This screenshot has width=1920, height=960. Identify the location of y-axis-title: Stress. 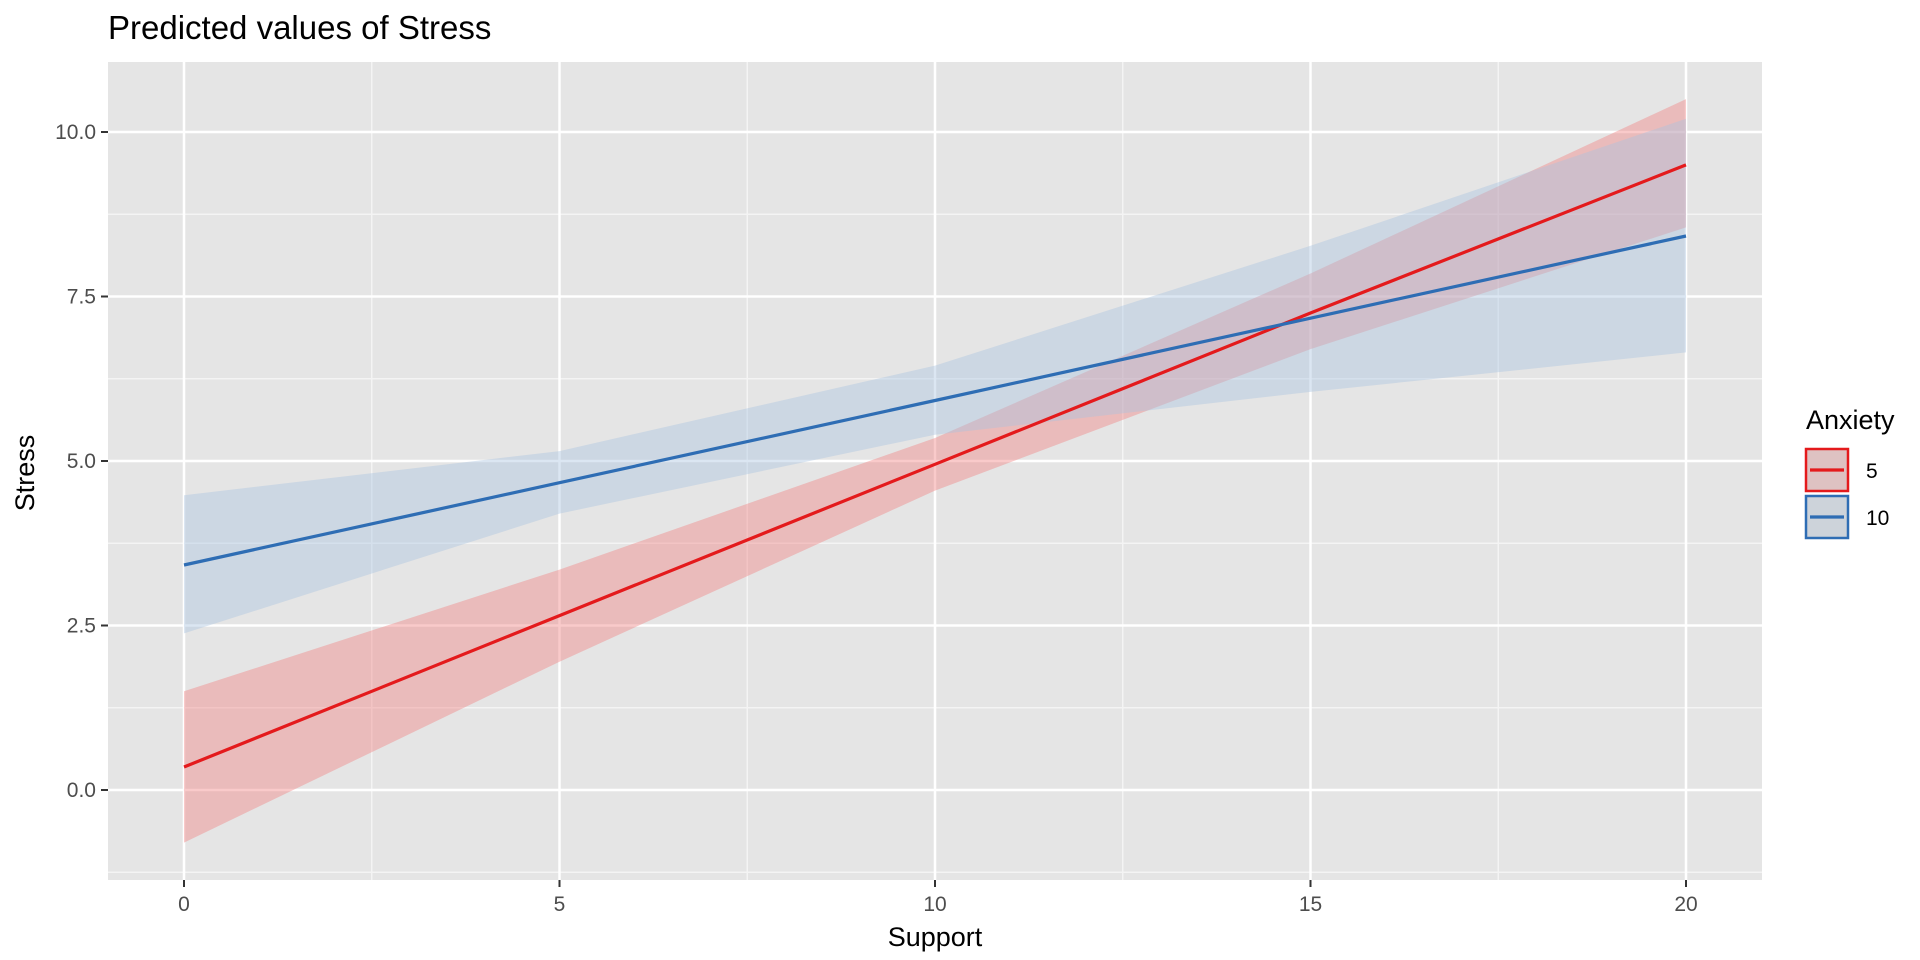
(25, 473).